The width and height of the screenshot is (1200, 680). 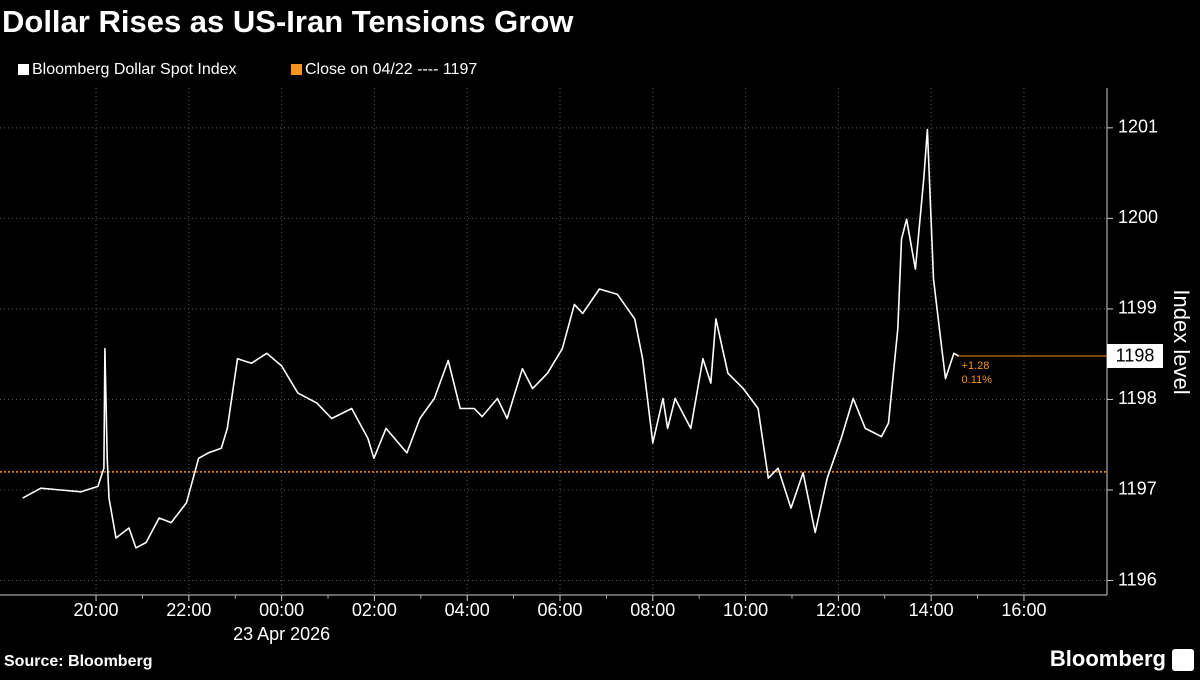 I want to click on last-price-label: 1198, so click(x=1135, y=356).